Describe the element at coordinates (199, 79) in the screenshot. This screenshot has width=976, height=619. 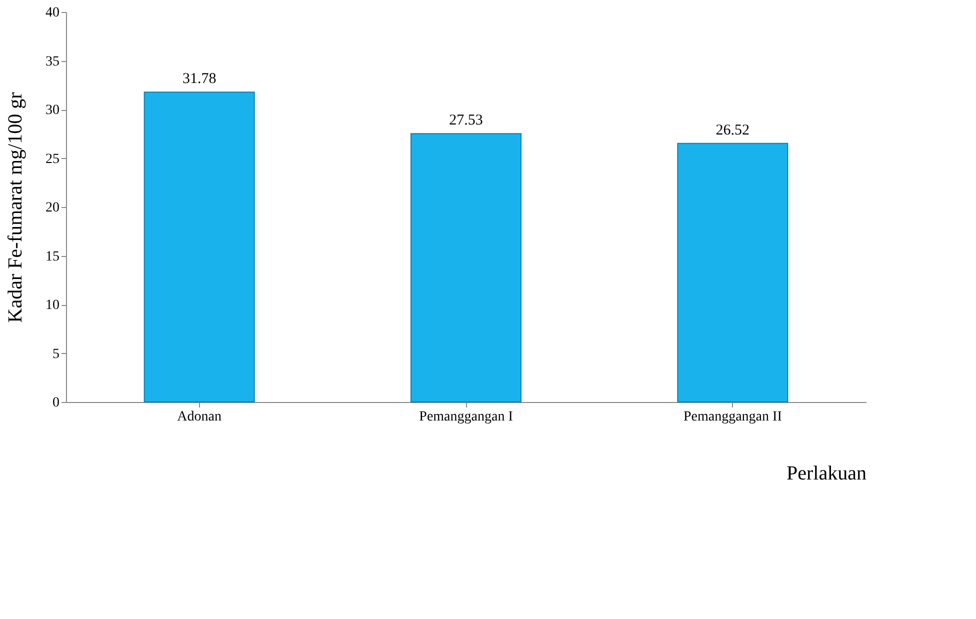
I see `data-label: 31.78` at that location.